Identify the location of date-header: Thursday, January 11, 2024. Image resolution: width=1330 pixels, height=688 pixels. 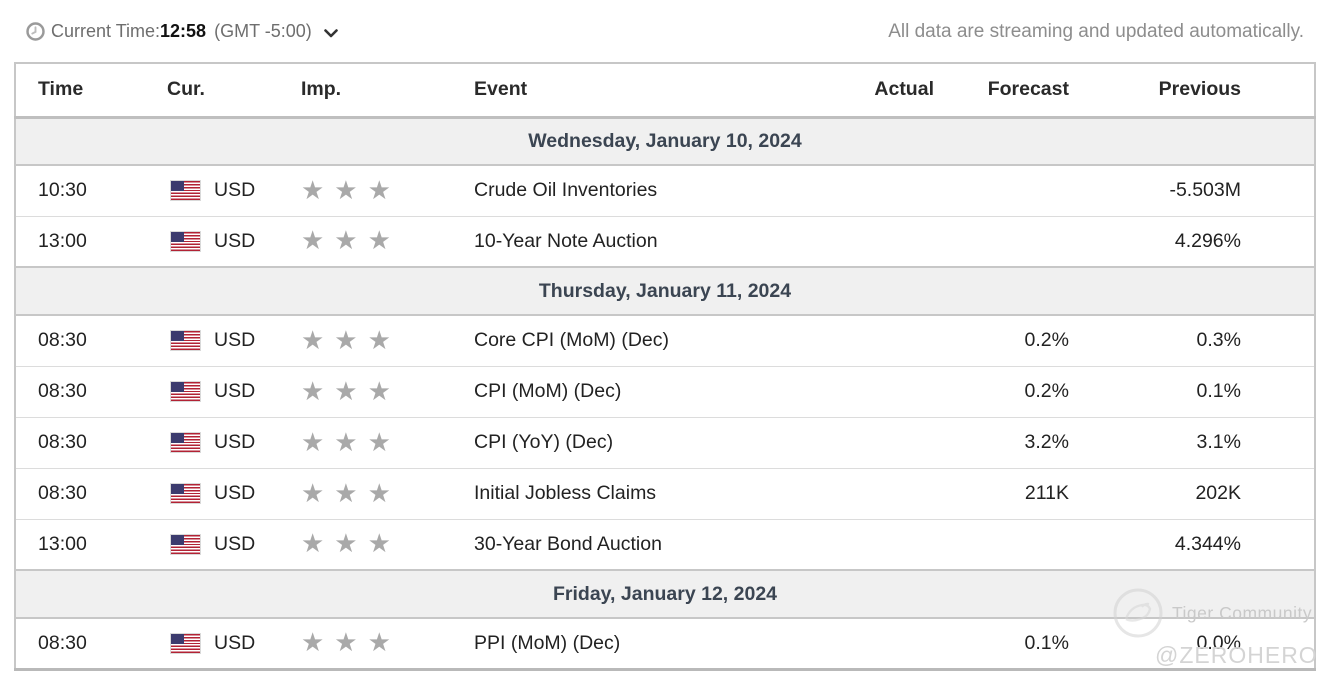
(665, 290).